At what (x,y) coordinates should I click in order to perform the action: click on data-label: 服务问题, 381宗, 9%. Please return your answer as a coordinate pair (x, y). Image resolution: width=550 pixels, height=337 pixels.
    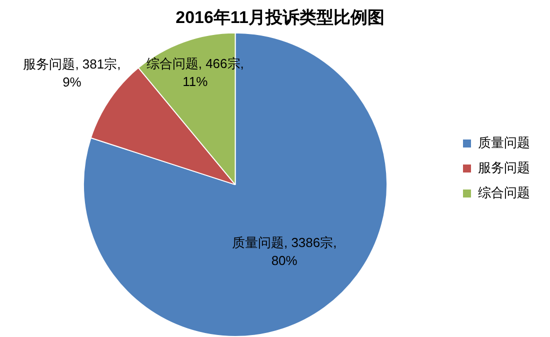
    Looking at the image, I should click on (72, 73).